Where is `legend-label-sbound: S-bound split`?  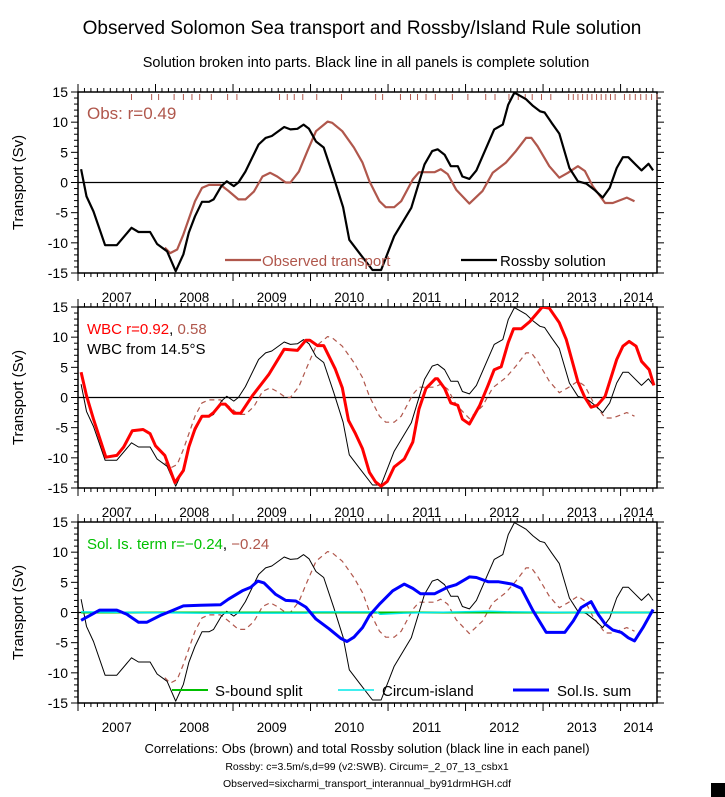
legend-label-sbound: S-bound split is located at coordinates (259, 691).